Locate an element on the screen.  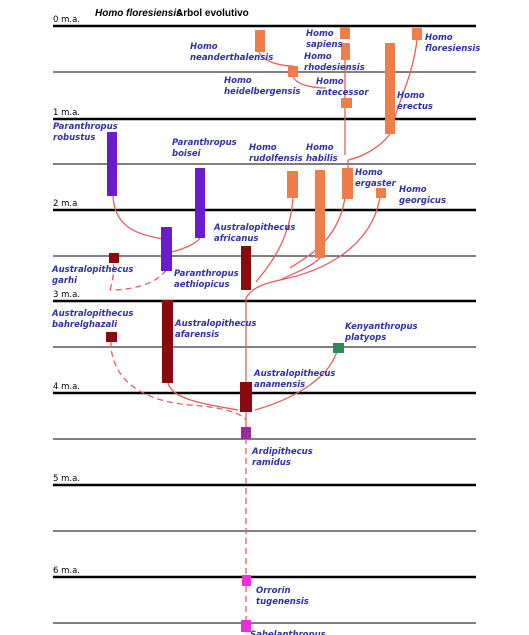
label-antecessor: Homo antecessor is located at coordinates (342, 87).